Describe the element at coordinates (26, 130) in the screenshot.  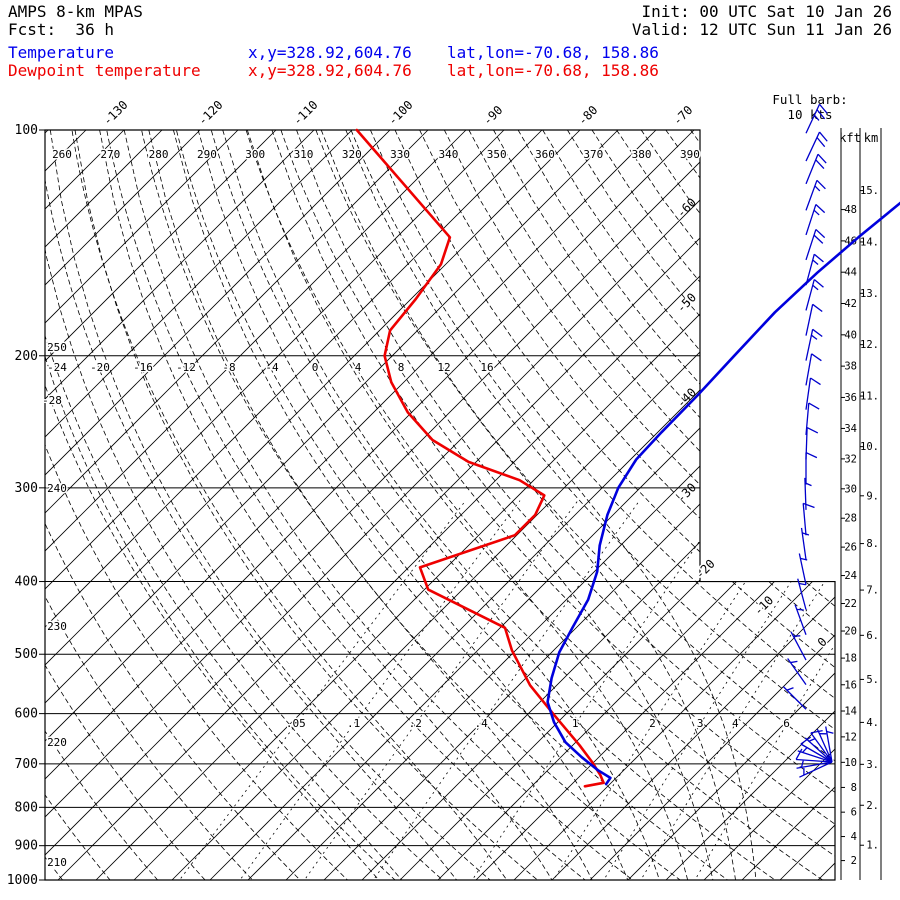
I see `pressure-tick-label: 100` at that location.